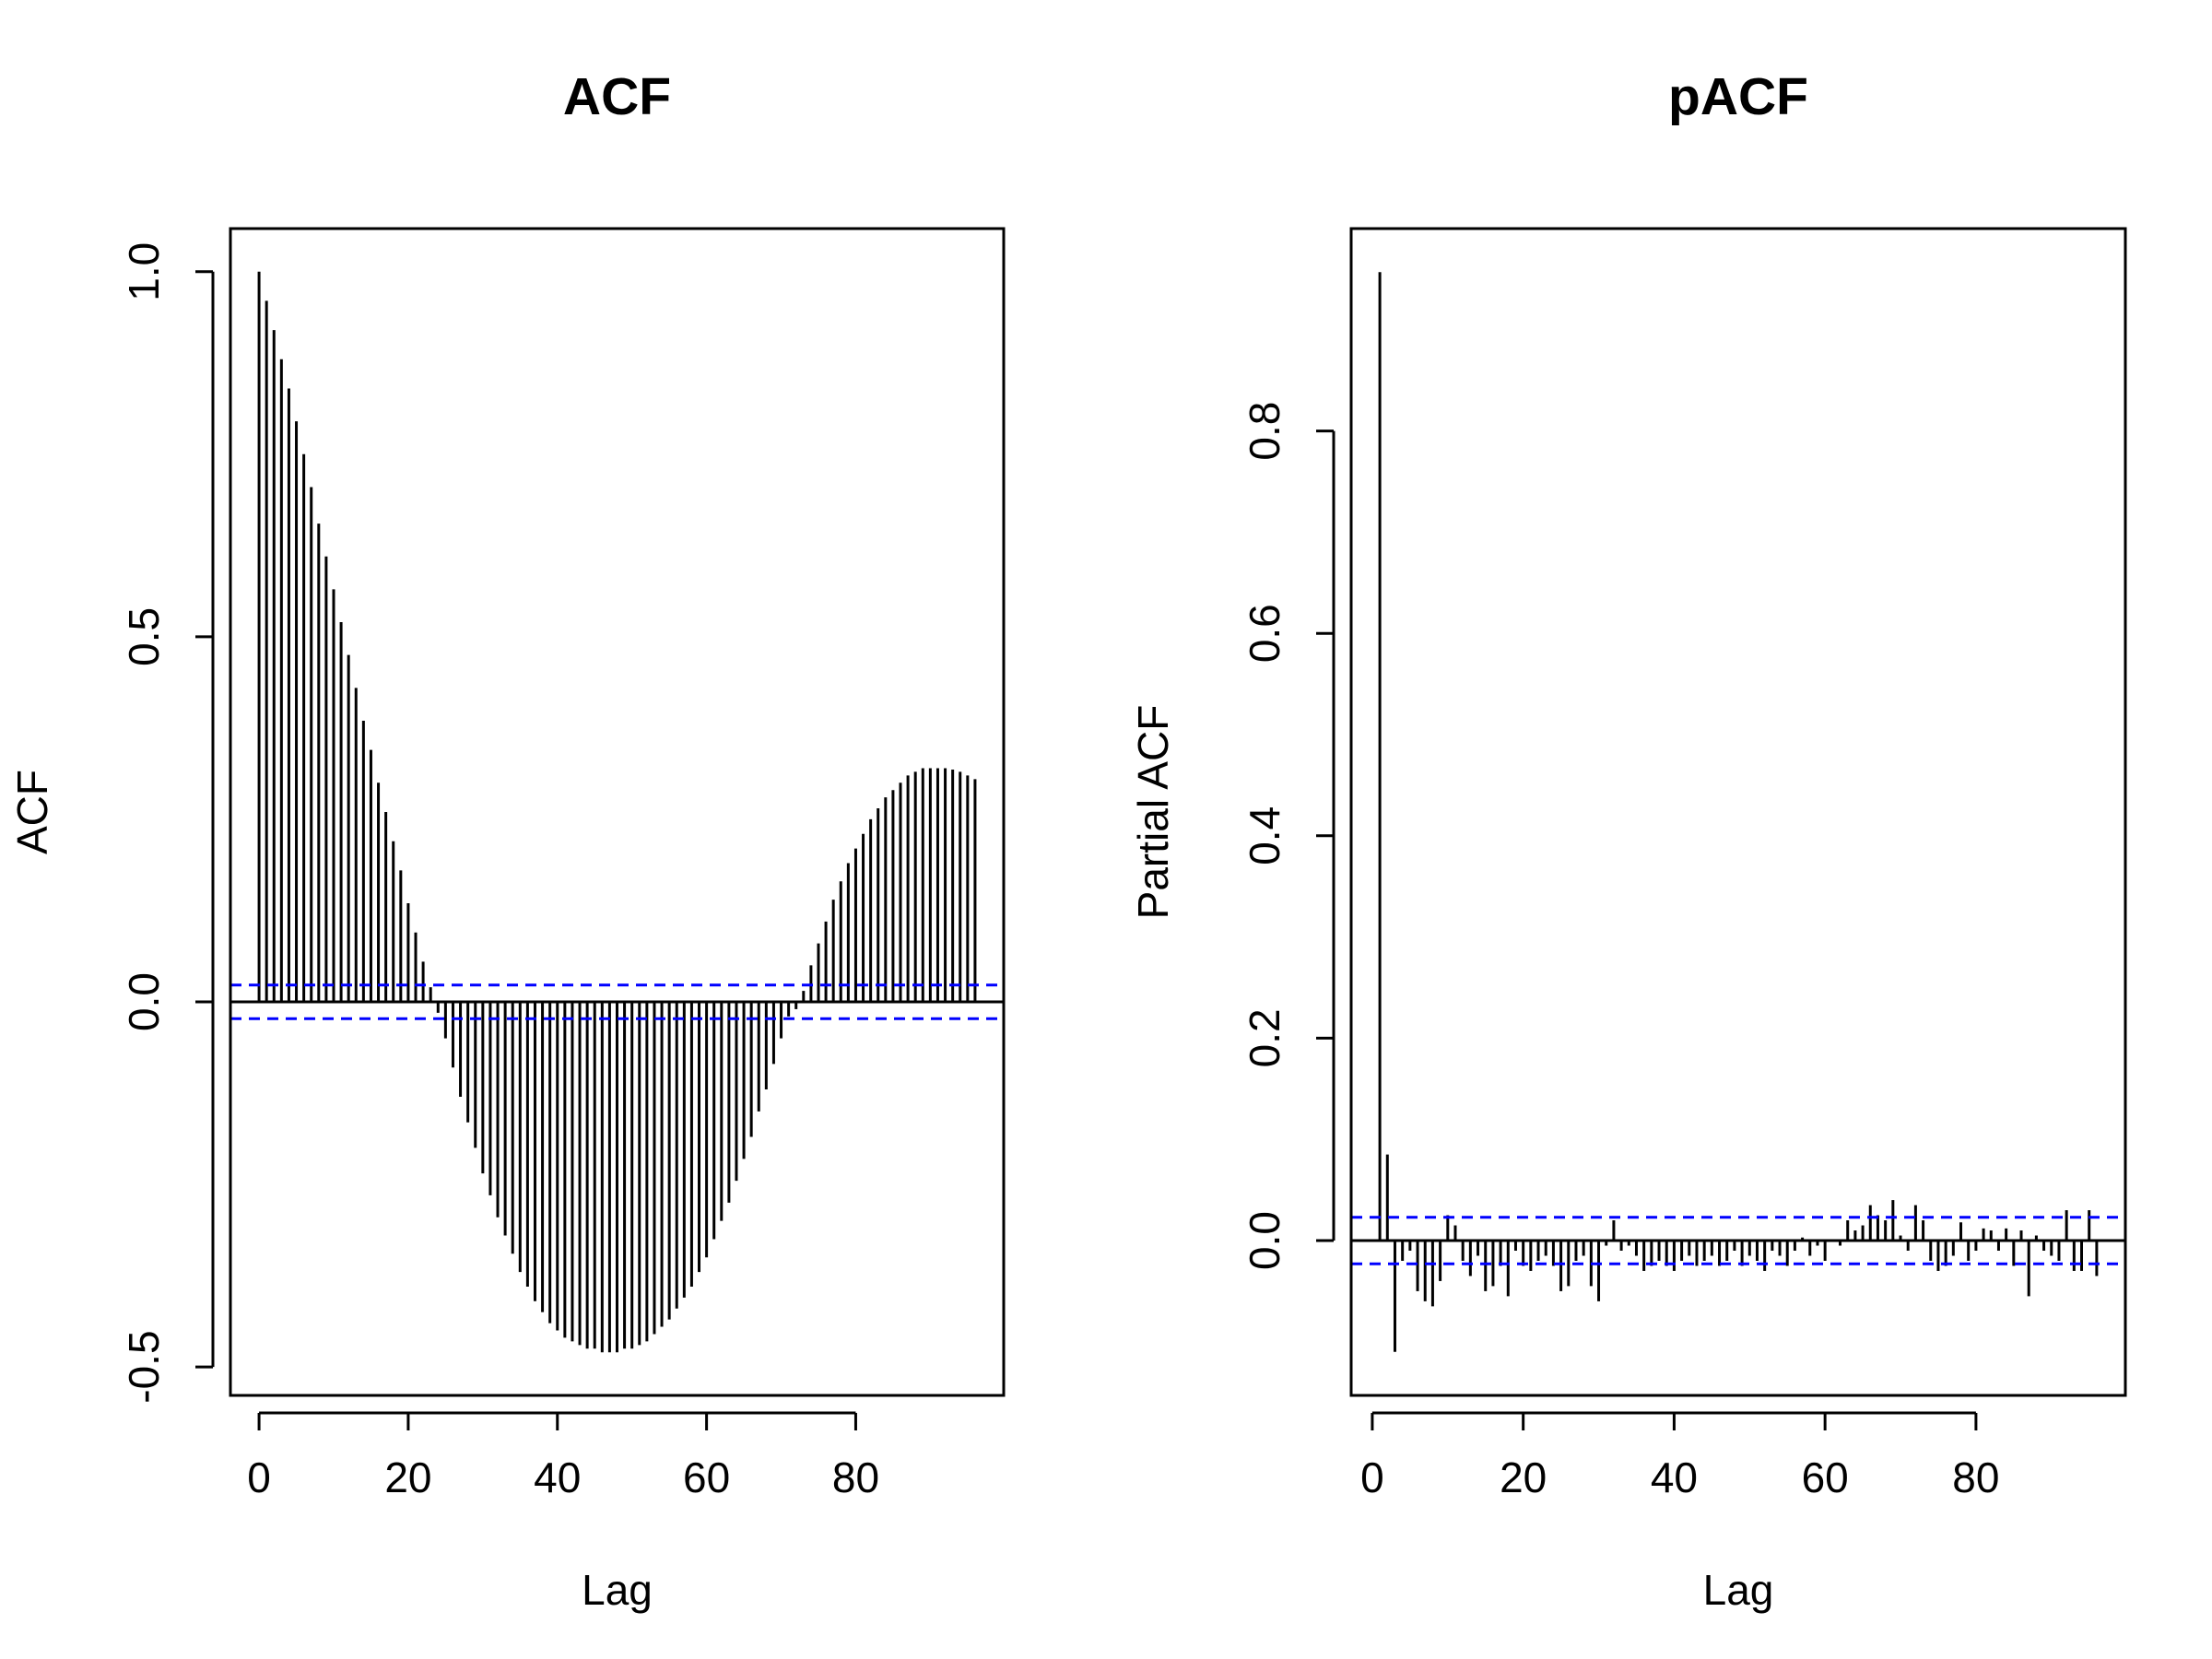 This screenshot has height=1659, width=2212. Describe the element at coordinates (1264, 1037) in the screenshot. I see `y-tick-label: 0.2` at that location.